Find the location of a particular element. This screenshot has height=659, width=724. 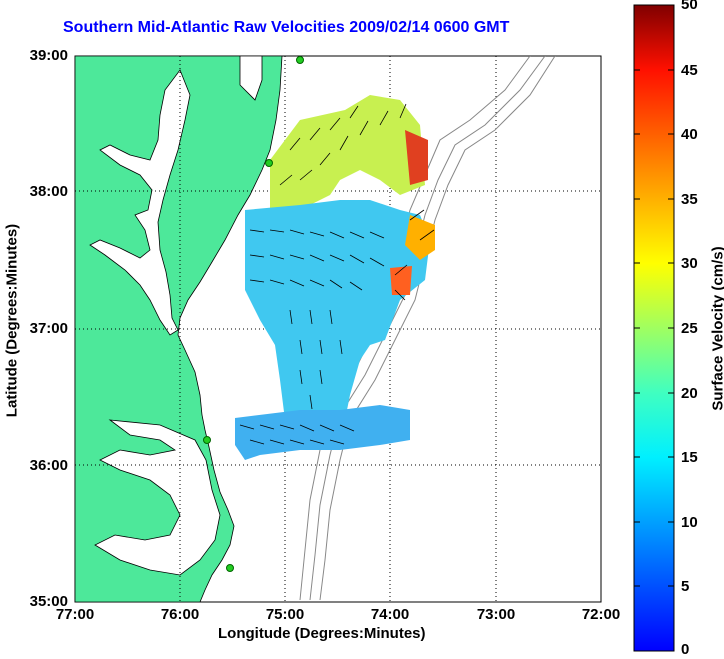

delaware-bay is located at coordinates (251, 78).